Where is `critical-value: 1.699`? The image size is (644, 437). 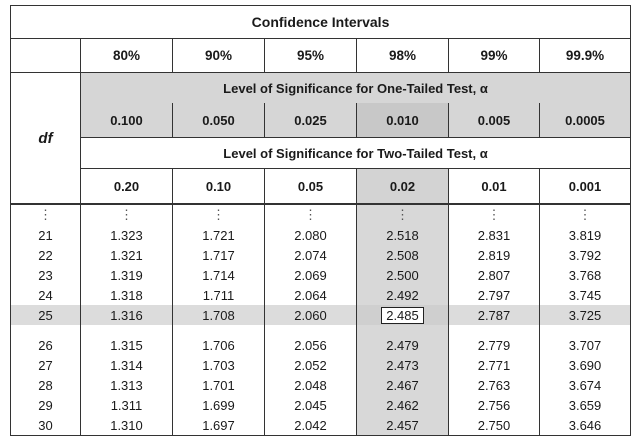
critical-value: 1.699 is located at coordinates (218, 405).